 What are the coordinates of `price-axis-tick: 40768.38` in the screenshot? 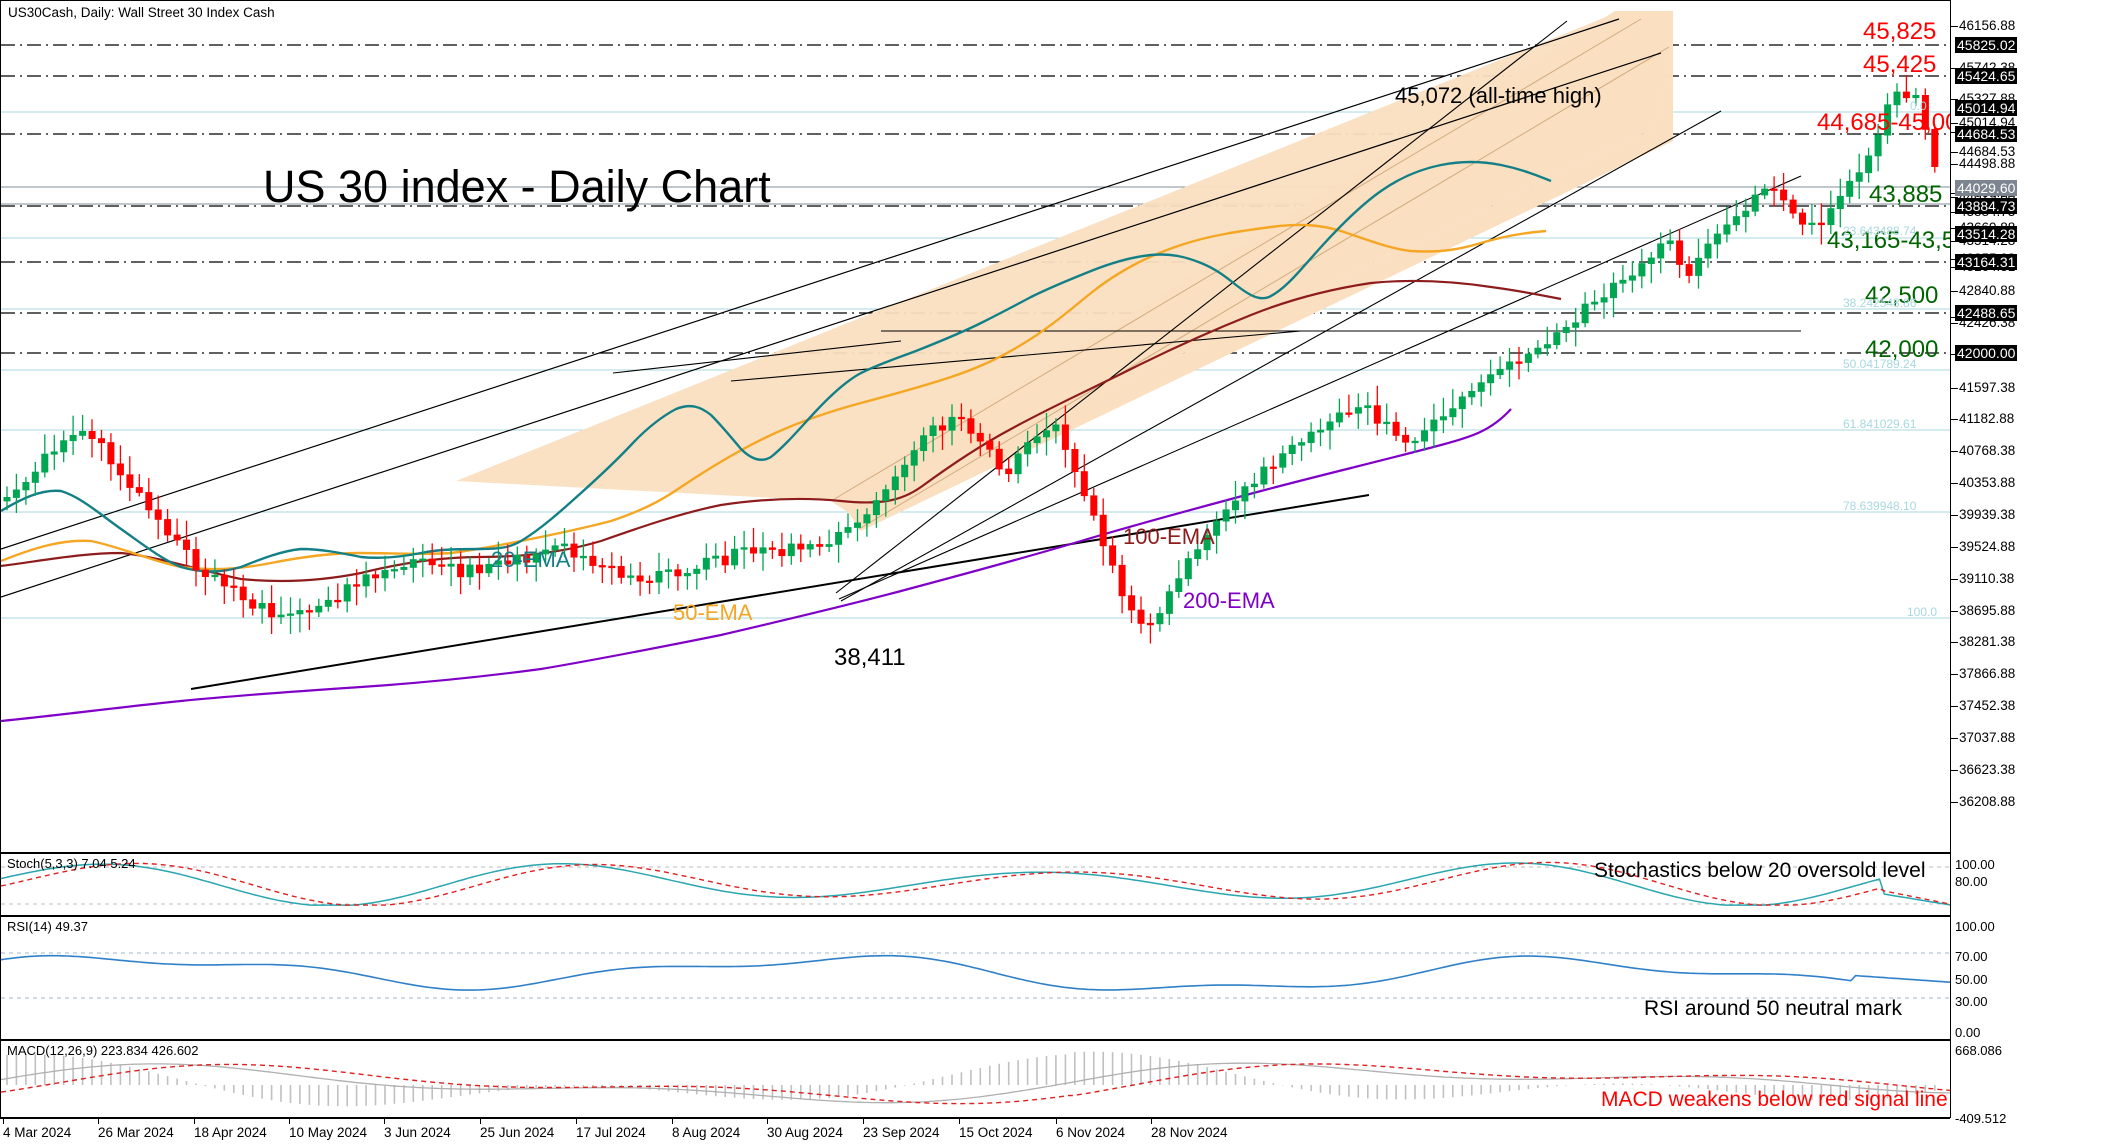 It's located at (1983, 451).